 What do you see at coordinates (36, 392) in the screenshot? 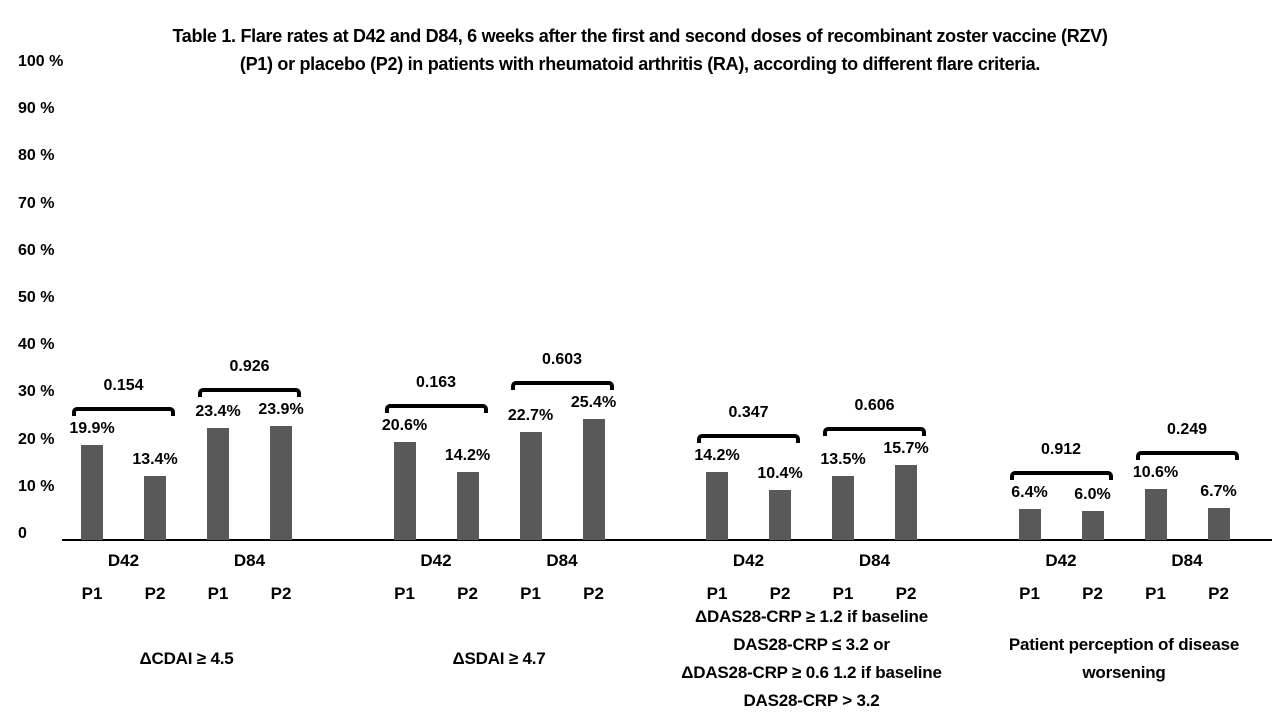
I see `y-axis-tick-label: 30 %` at bounding box center [36, 392].